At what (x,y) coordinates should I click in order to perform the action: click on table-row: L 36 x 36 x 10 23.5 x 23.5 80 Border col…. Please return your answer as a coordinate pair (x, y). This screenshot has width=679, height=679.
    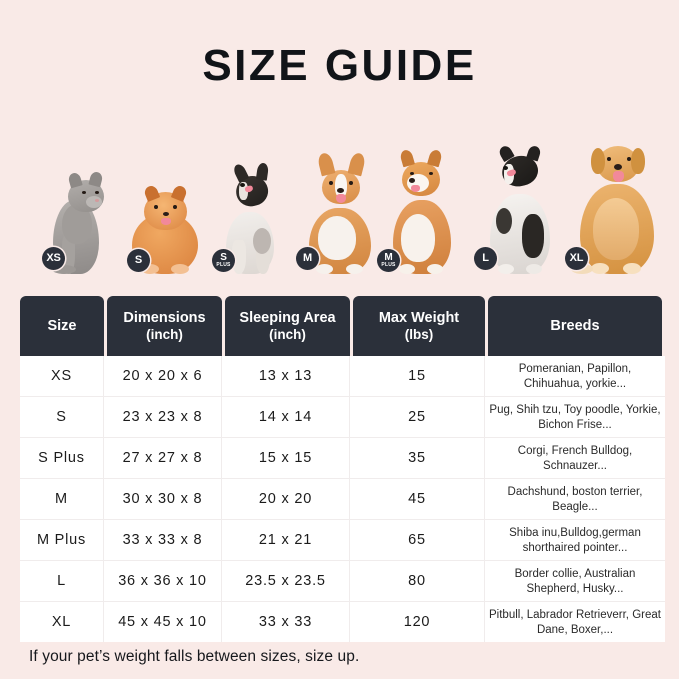
    Looking at the image, I should click on (342, 581).